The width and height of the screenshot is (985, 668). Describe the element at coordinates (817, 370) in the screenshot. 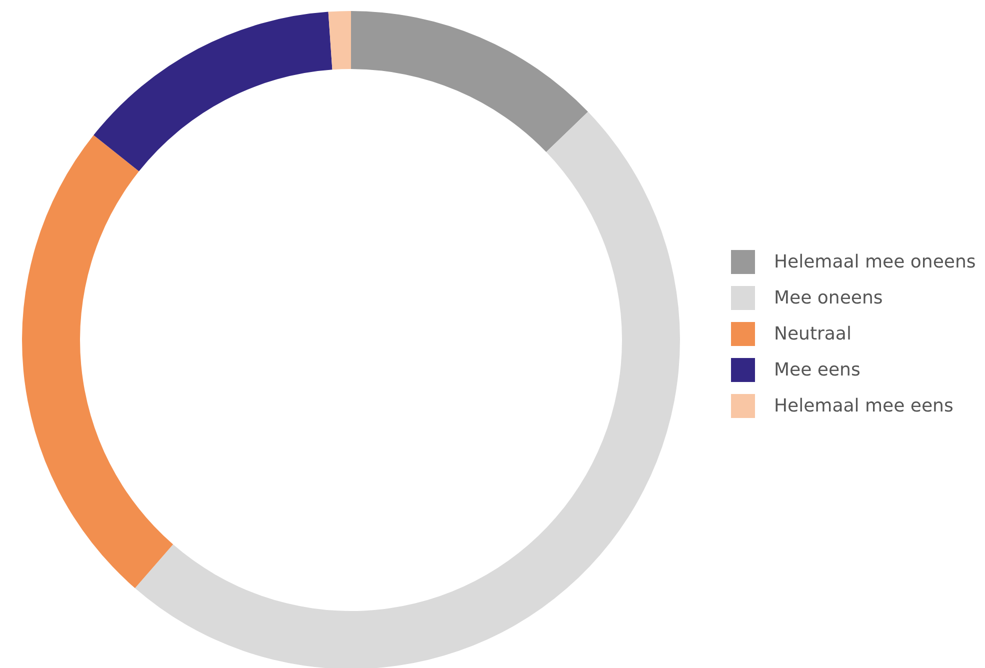

I see `legend-label: Mee eens` at that location.